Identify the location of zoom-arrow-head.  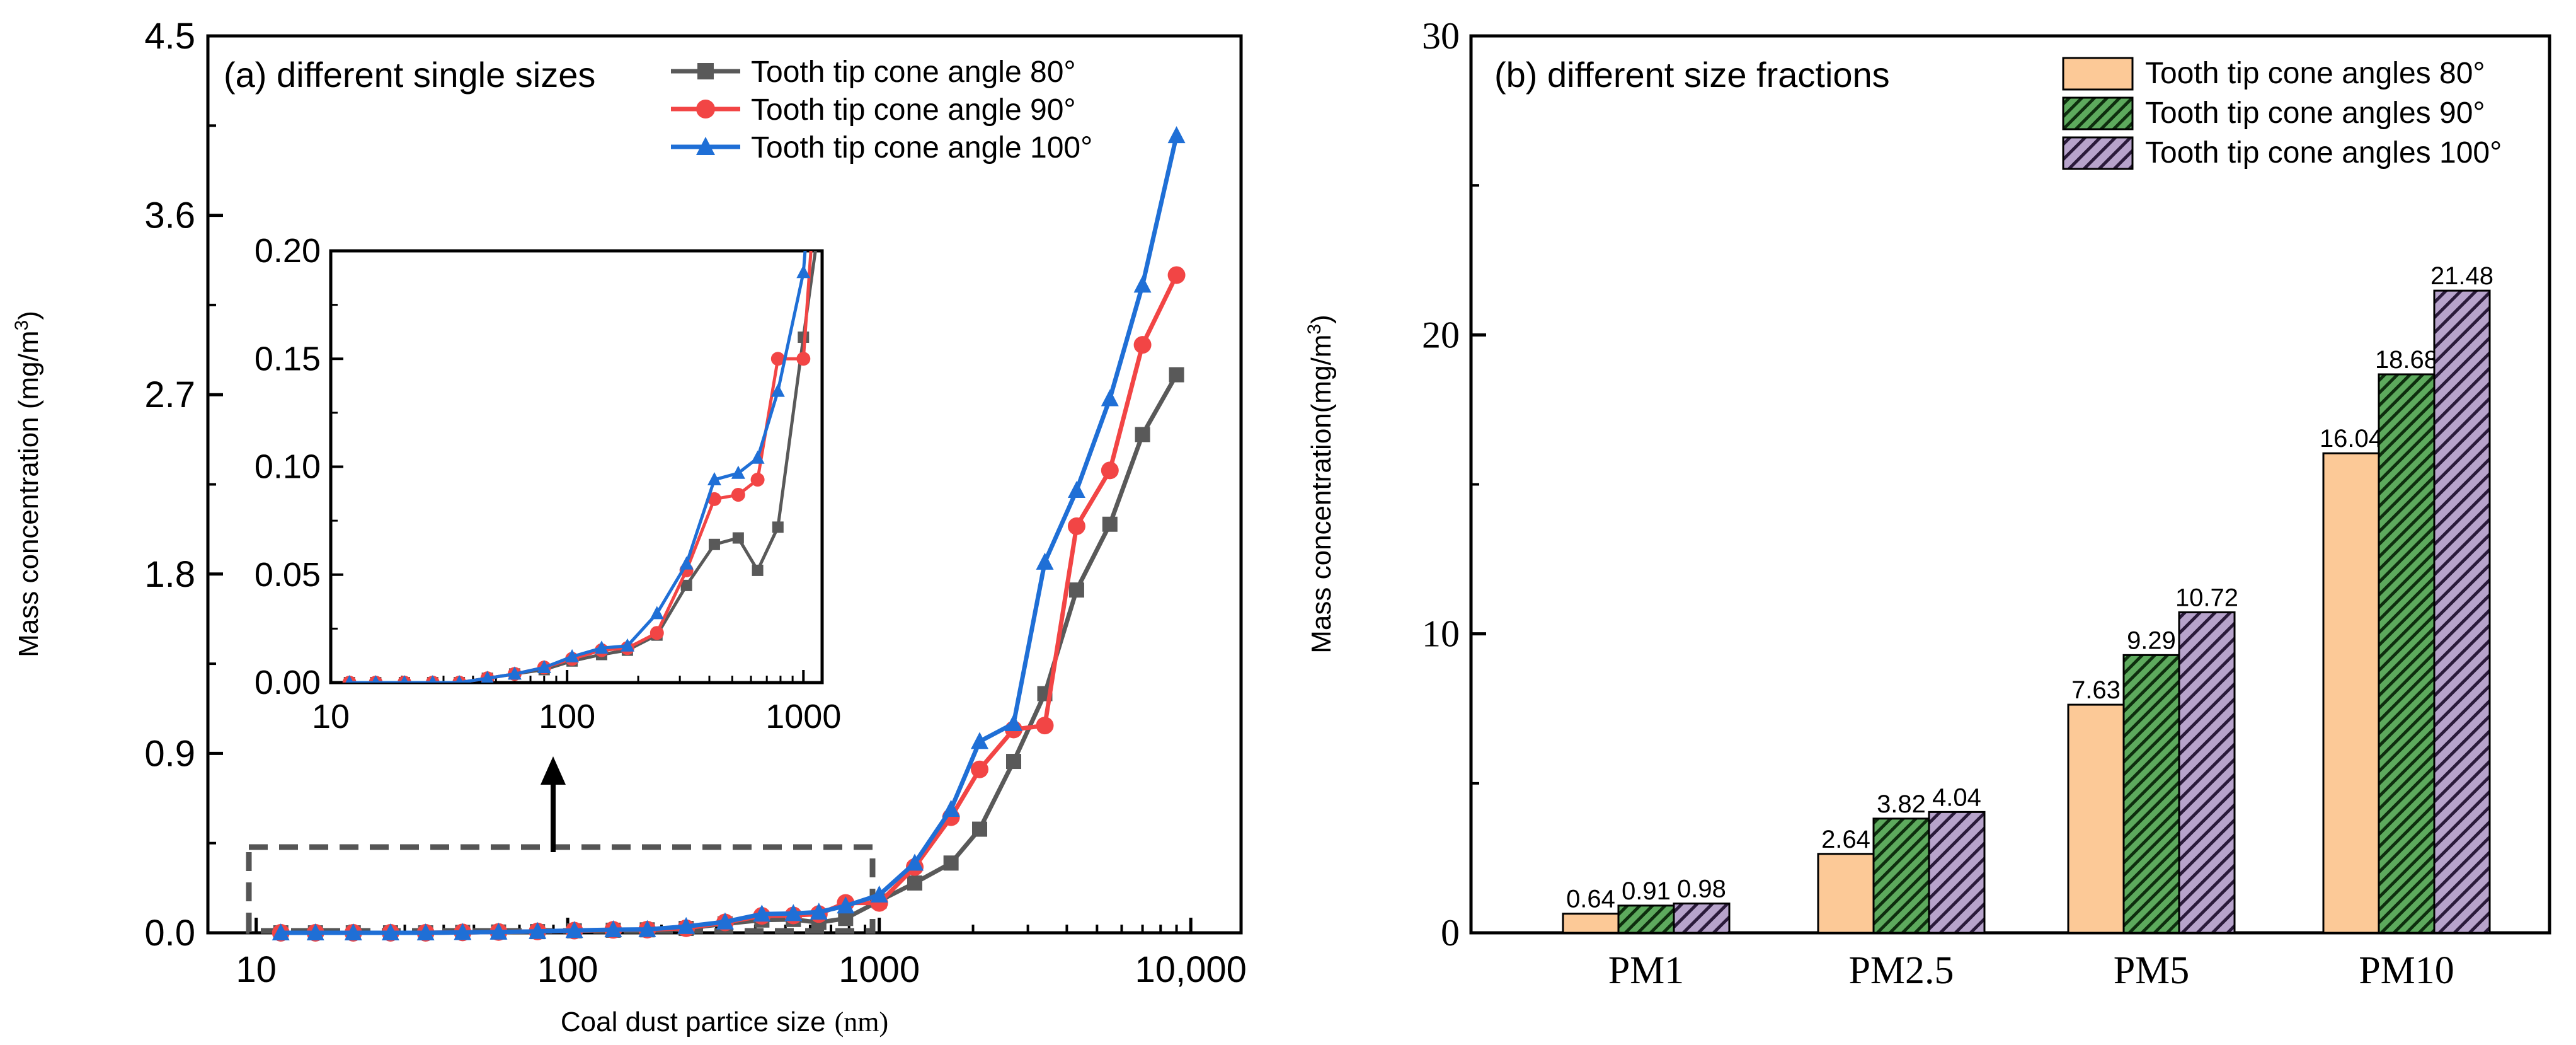
(553, 770).